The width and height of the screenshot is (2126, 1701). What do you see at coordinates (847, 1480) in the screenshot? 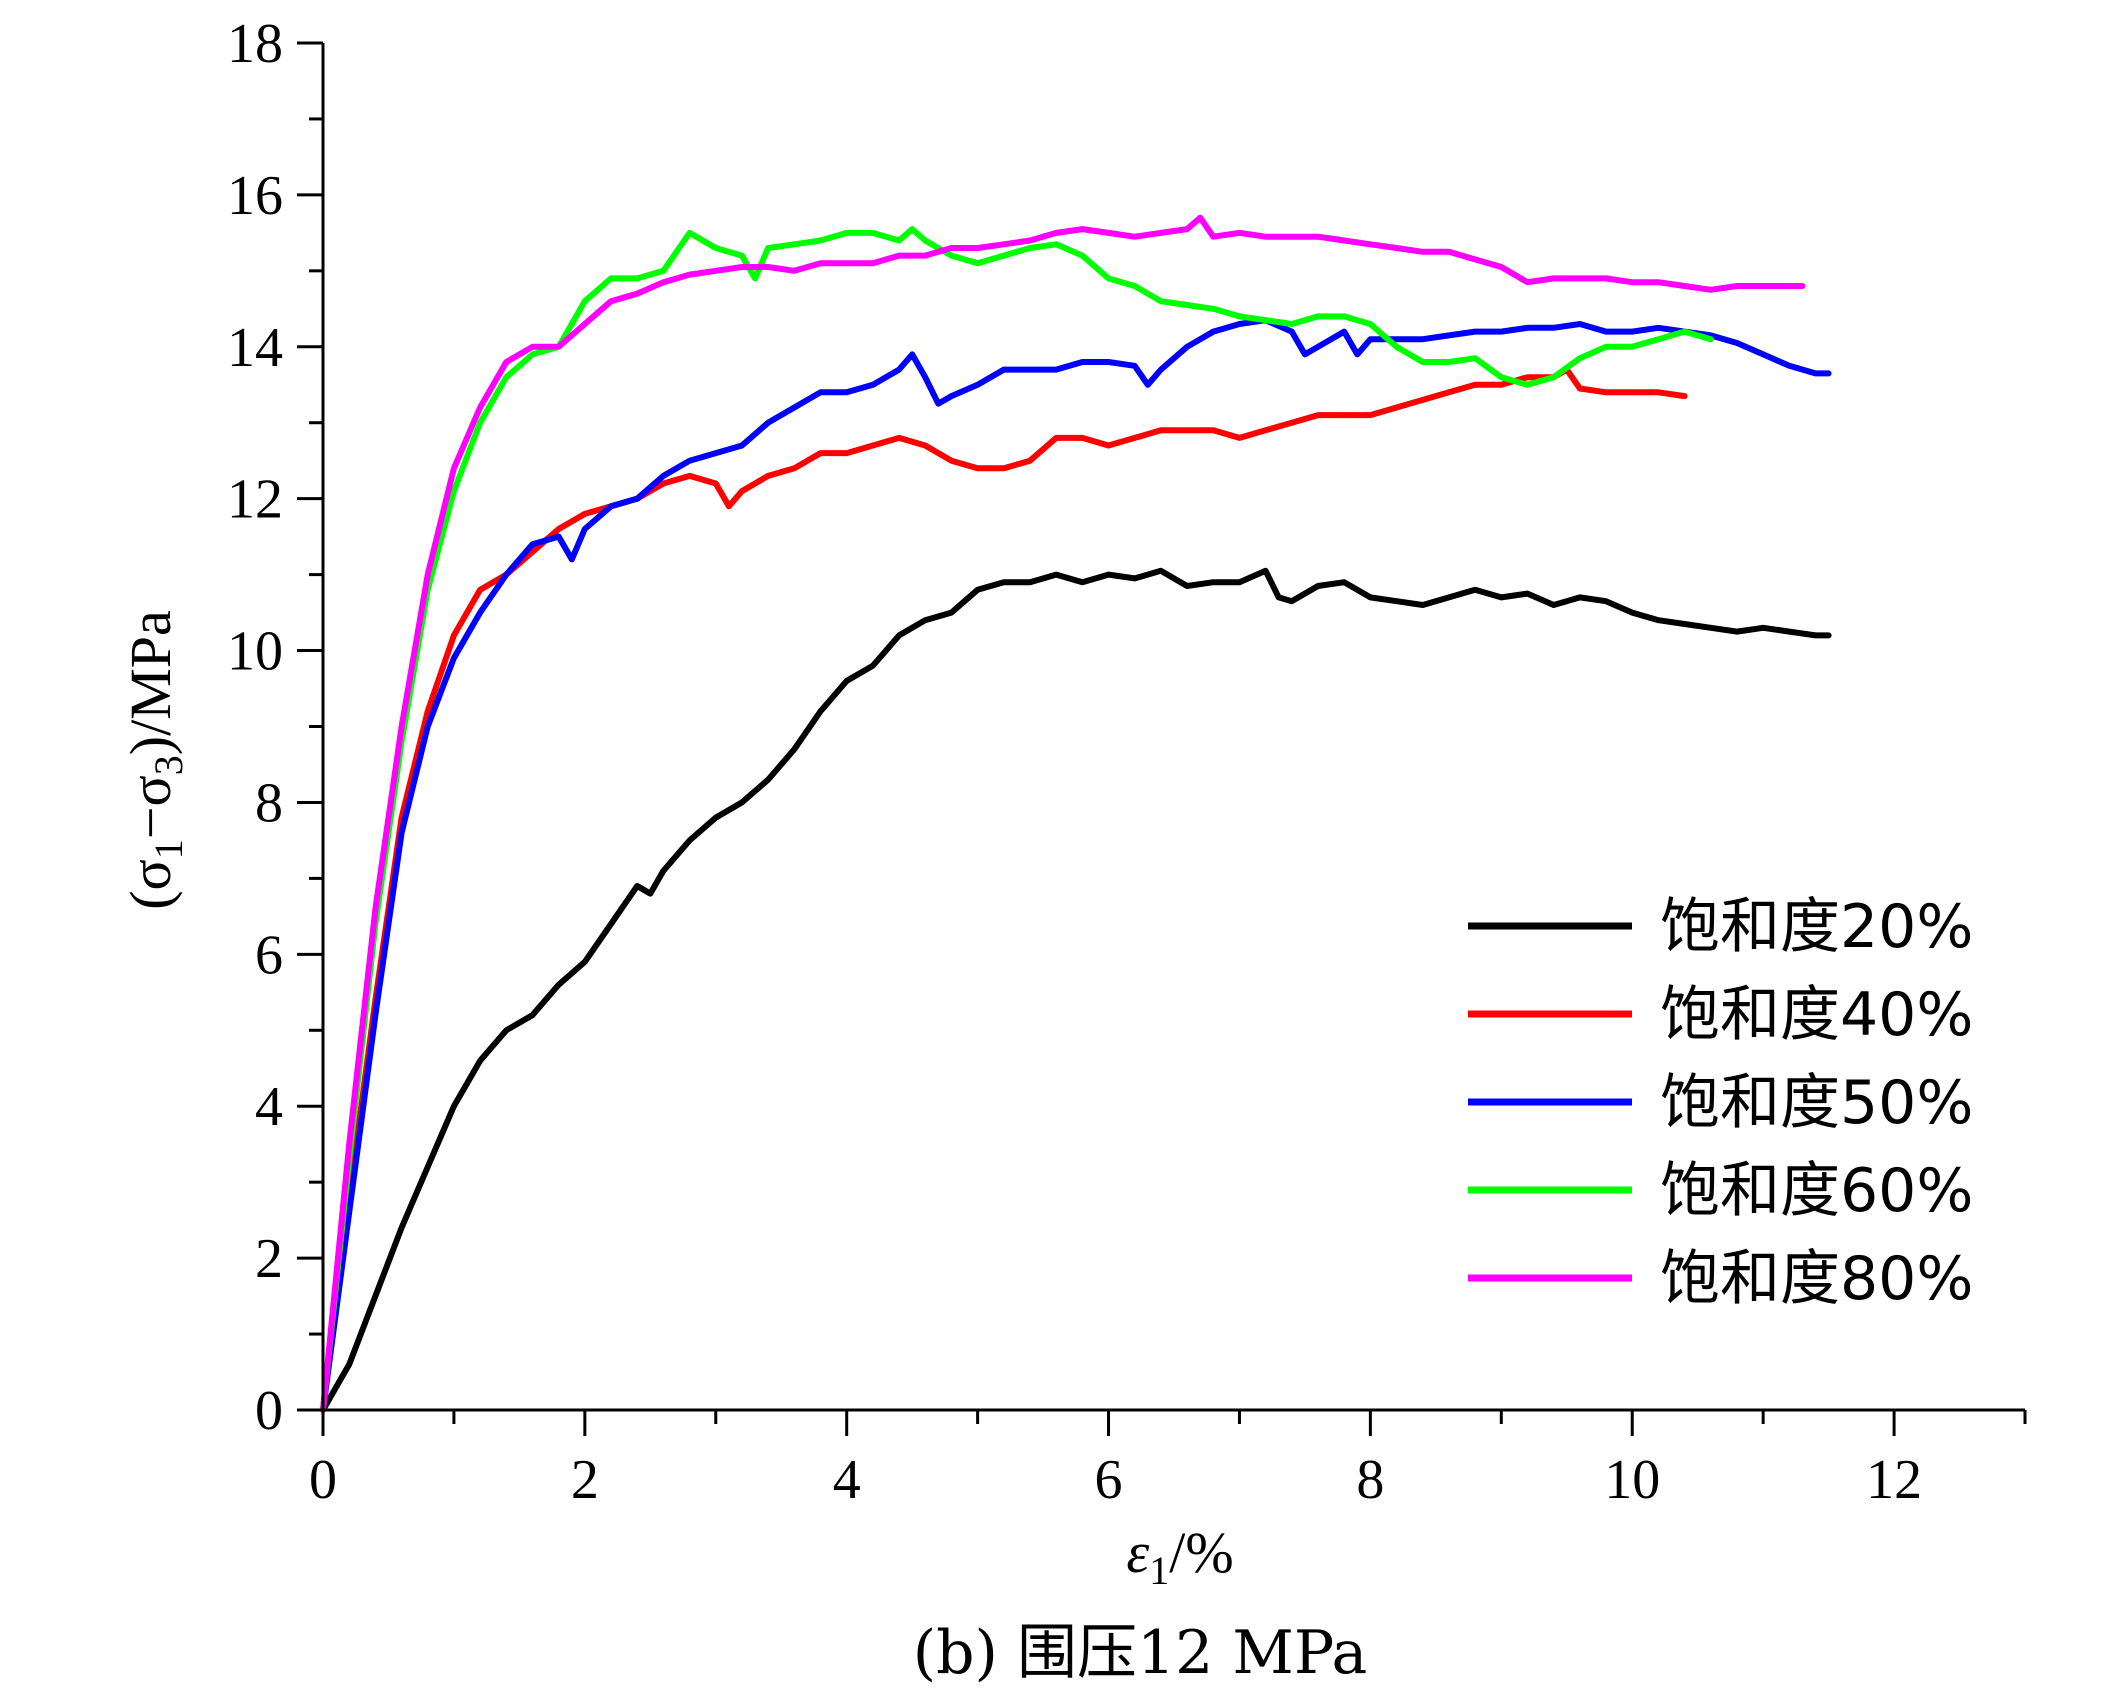
I see `x-tick-label: 4` at bounding box center [847, 1480].